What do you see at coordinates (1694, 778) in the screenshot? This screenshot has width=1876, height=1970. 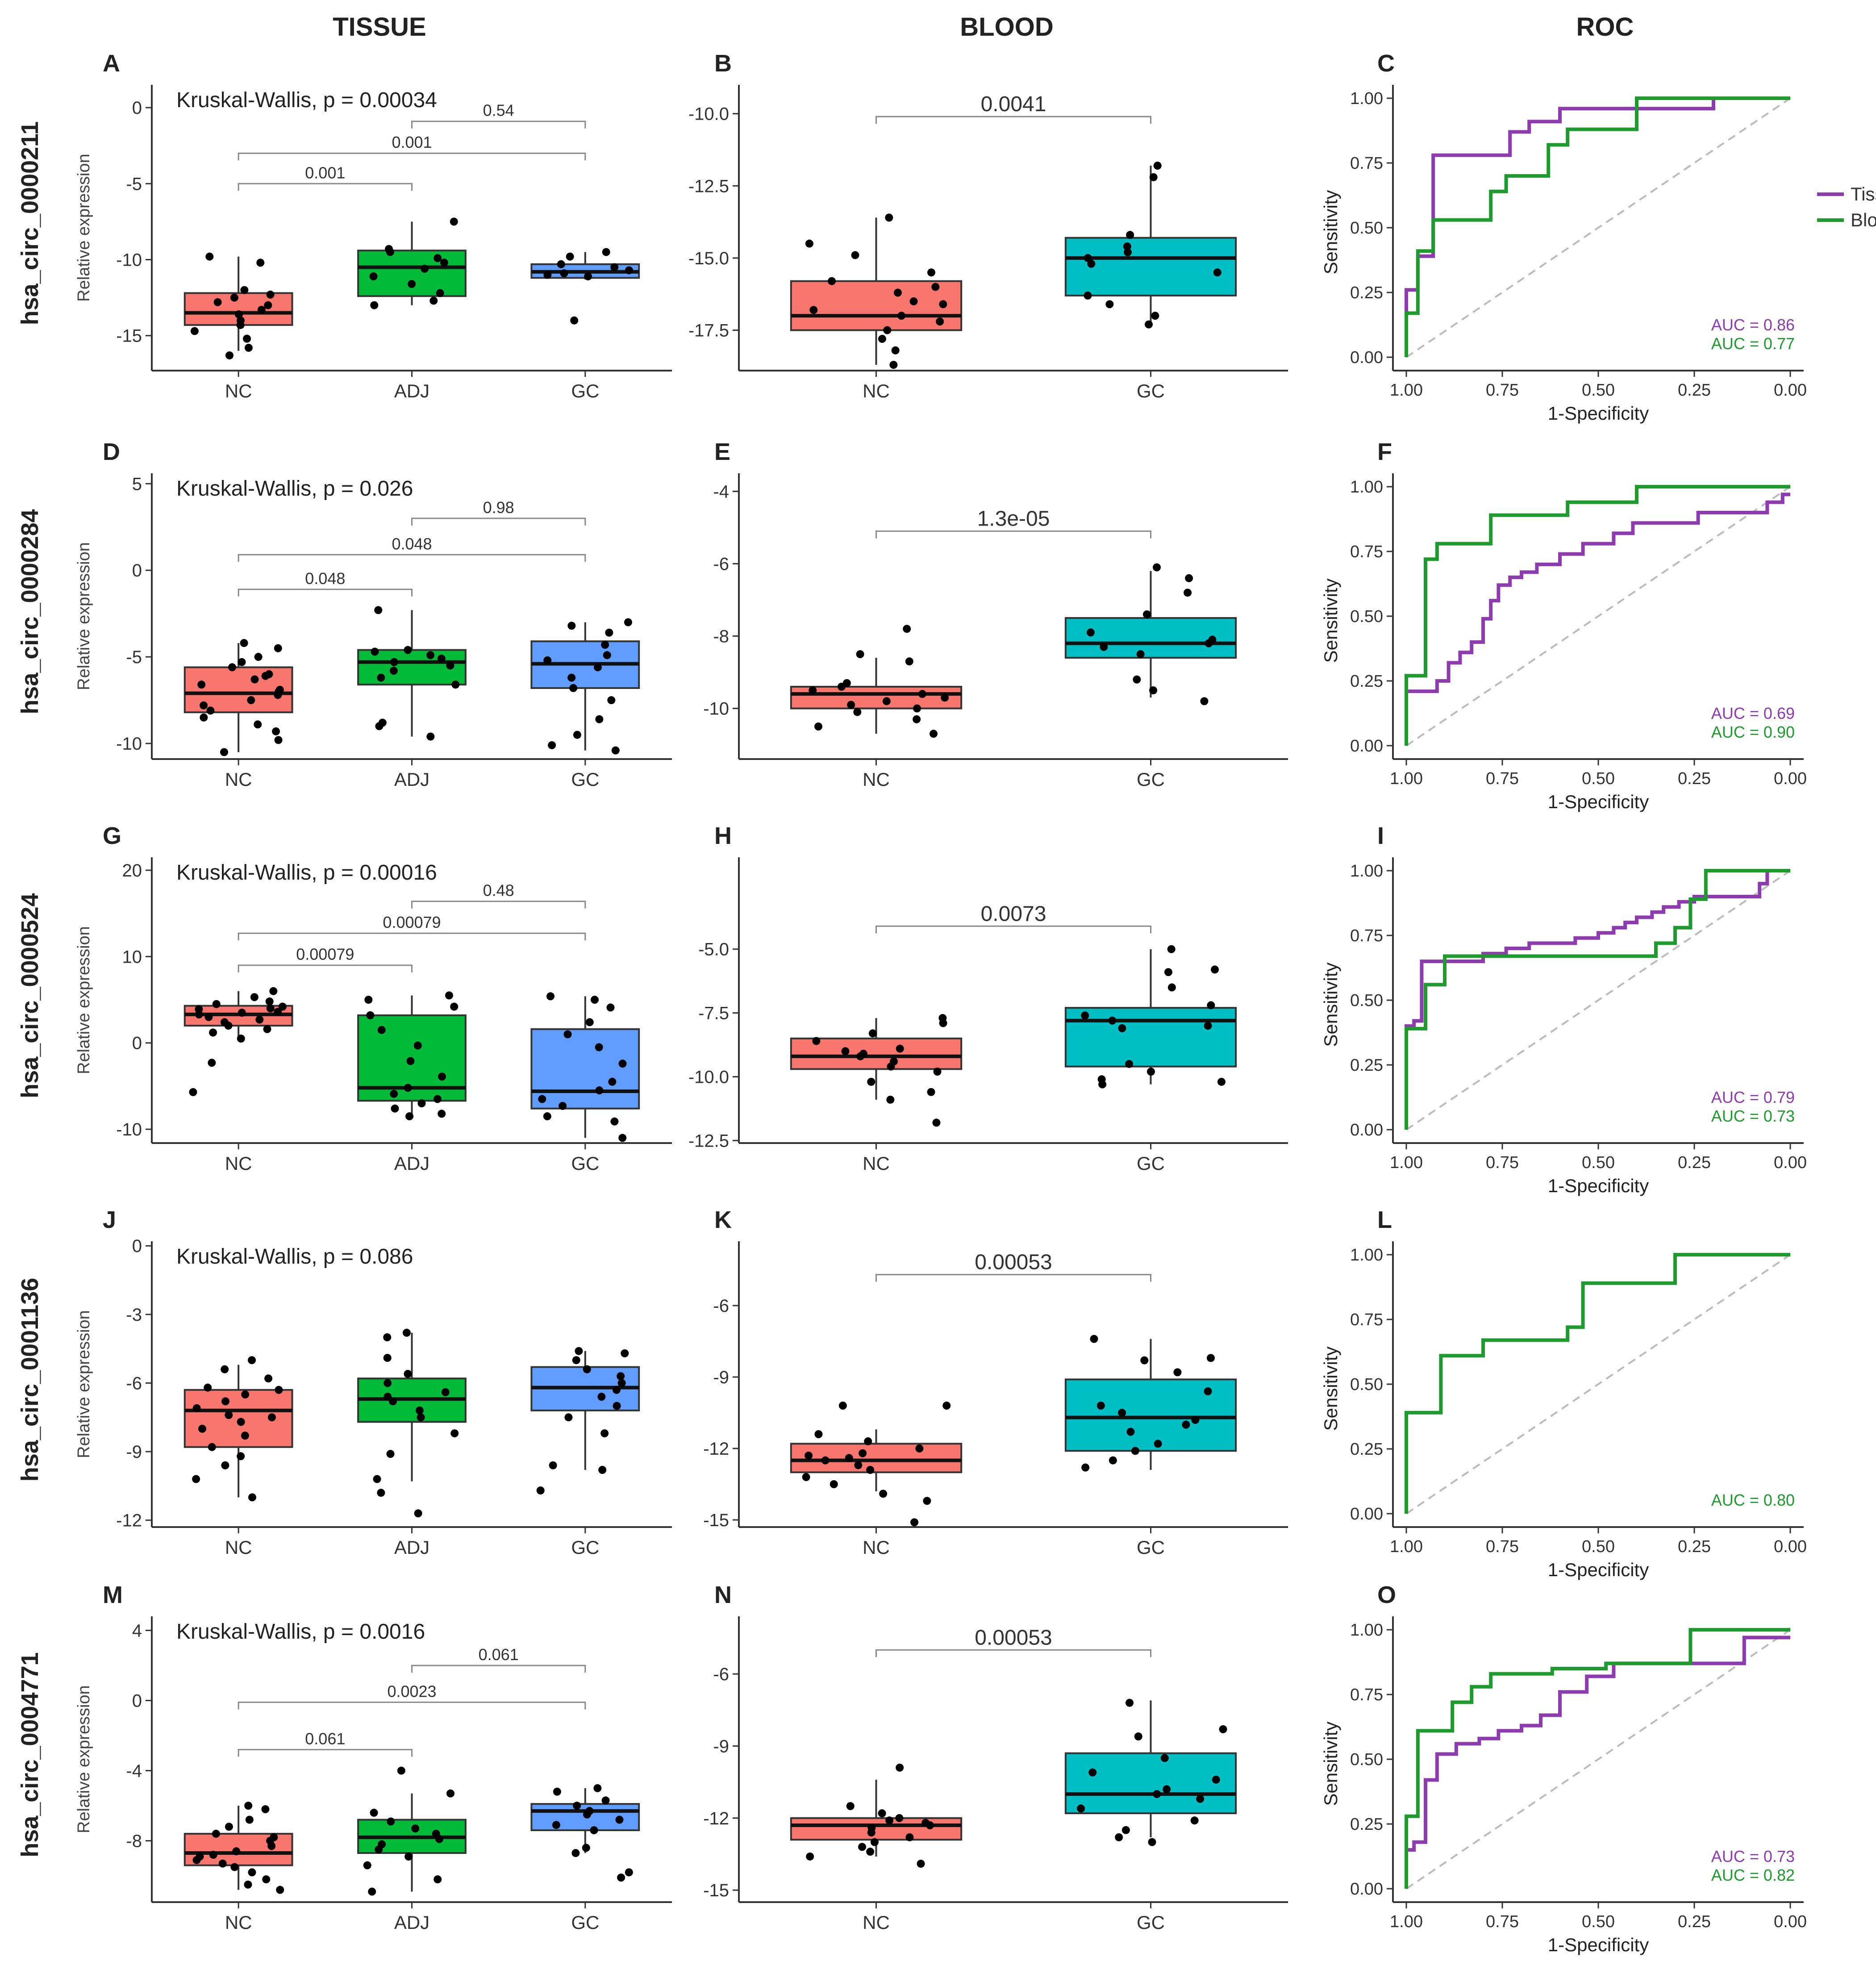 I see `x-tick-label: 0.25` at bounding box center [1694, 778].